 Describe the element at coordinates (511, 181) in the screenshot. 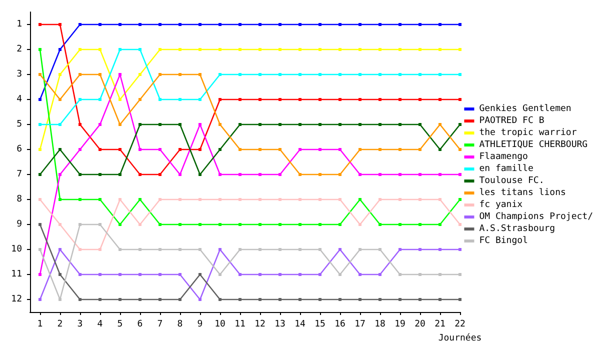

I see `legend-label: Toulouse FC.` at that location.